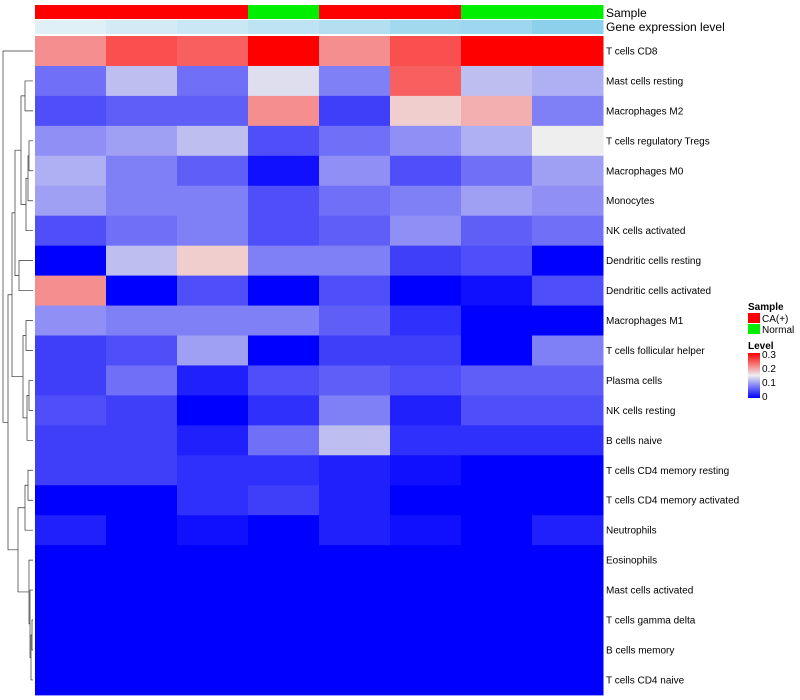 This screenshot has width=800, height=700. I want to click on legend-label-normal: Normal, so click(778, 330).